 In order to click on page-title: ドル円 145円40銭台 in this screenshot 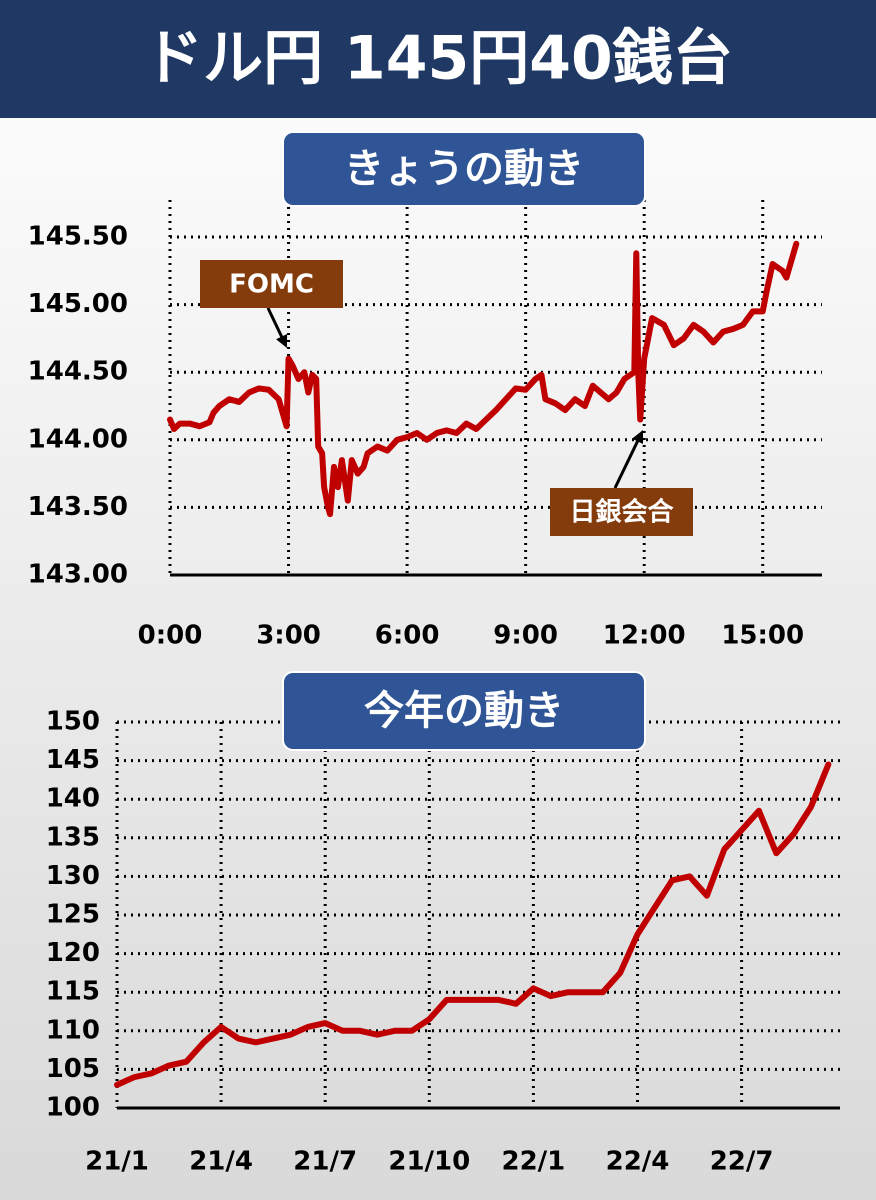, I will do `click(438, 59)`.